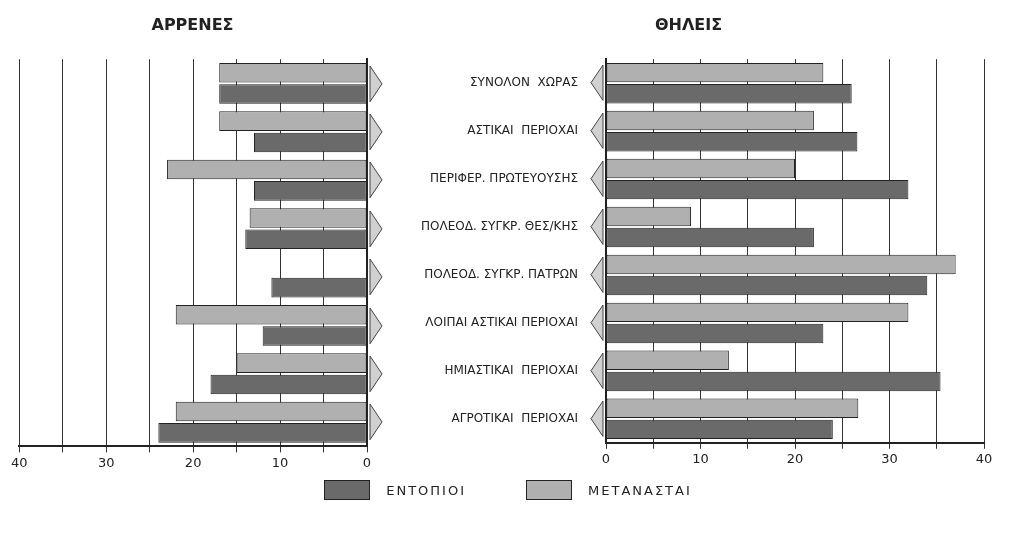 This screenshot has height=544, width=1017. Describe the element at coordinates (501, 322) in the screenshot. I see `y-tick-label: ΛΟΙΠΑΙ ΑΣΤΙΚΑΙ ΠΕΡΙΟΧΑΙ` at that location.